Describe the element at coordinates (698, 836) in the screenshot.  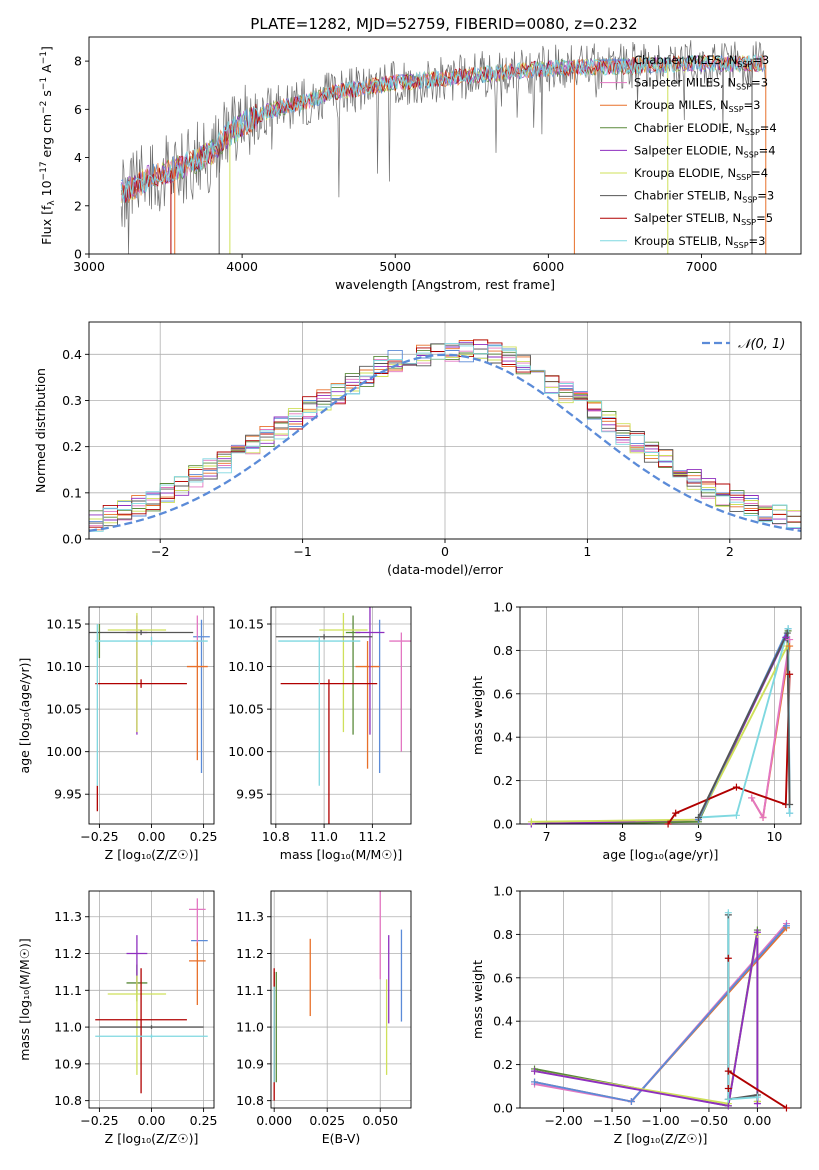
I see `x-tick-label: 9` at that location.